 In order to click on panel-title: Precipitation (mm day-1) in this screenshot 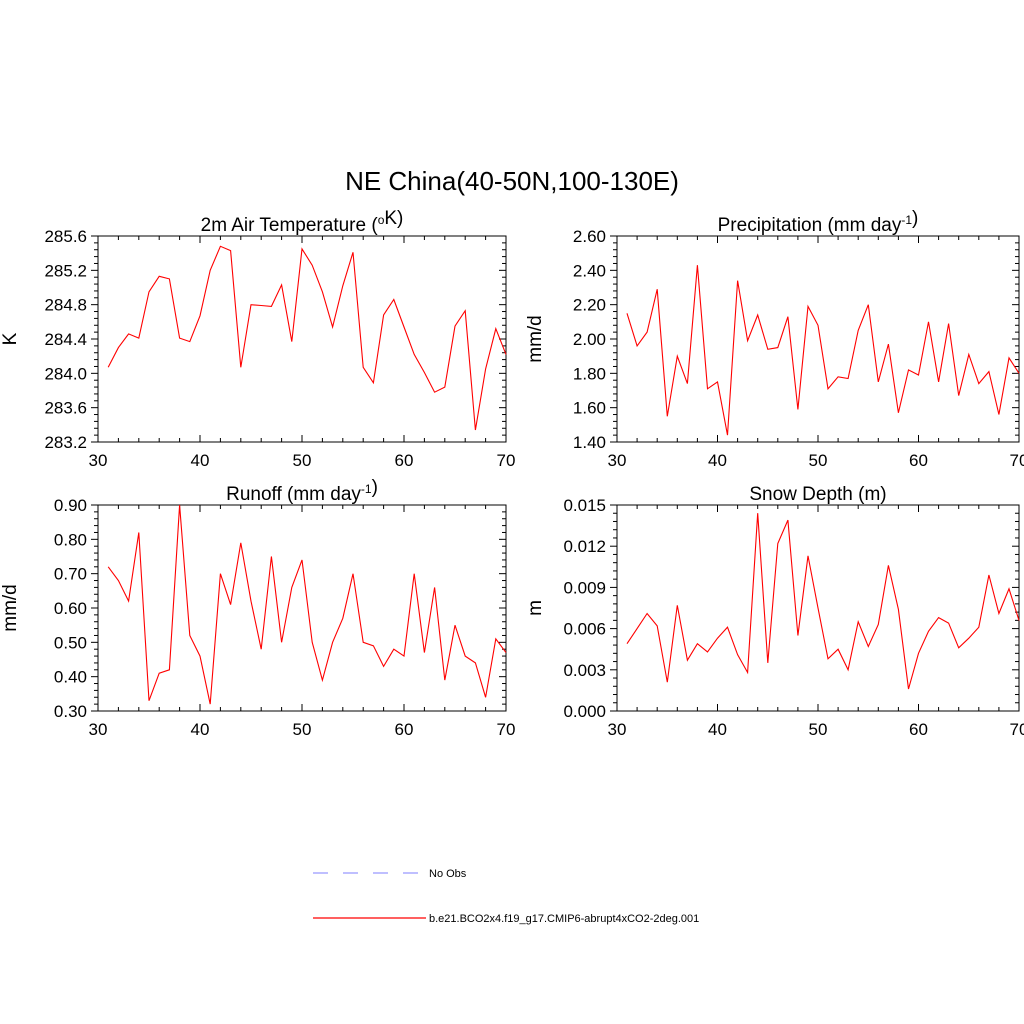, I will do `click(818, 222)`.